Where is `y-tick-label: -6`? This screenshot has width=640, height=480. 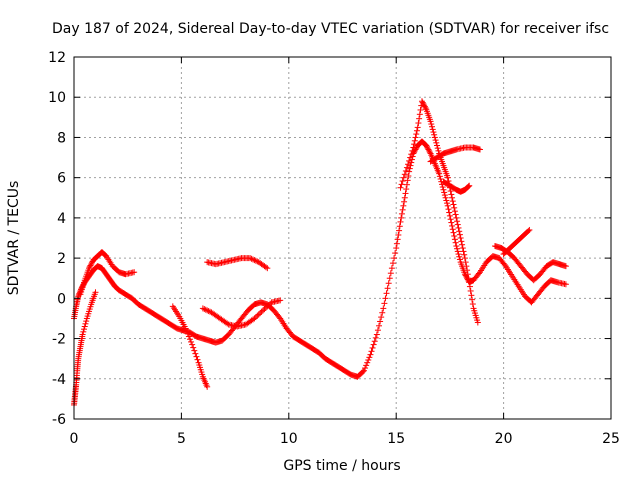
y-tick-label: -6 is located at coordinates (59, 420).